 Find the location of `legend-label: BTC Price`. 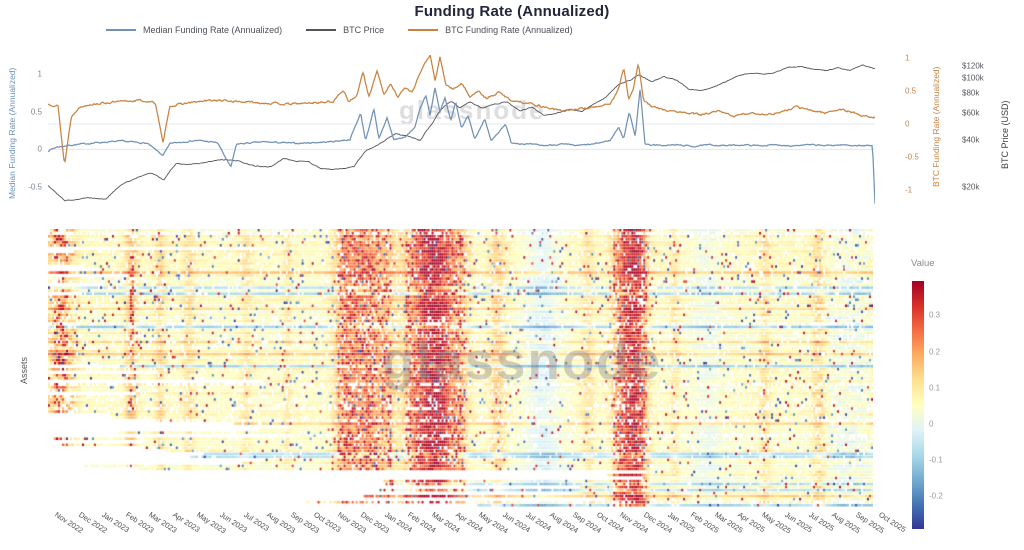

legend-label: BTC Price is located at coordinates (364, 30).